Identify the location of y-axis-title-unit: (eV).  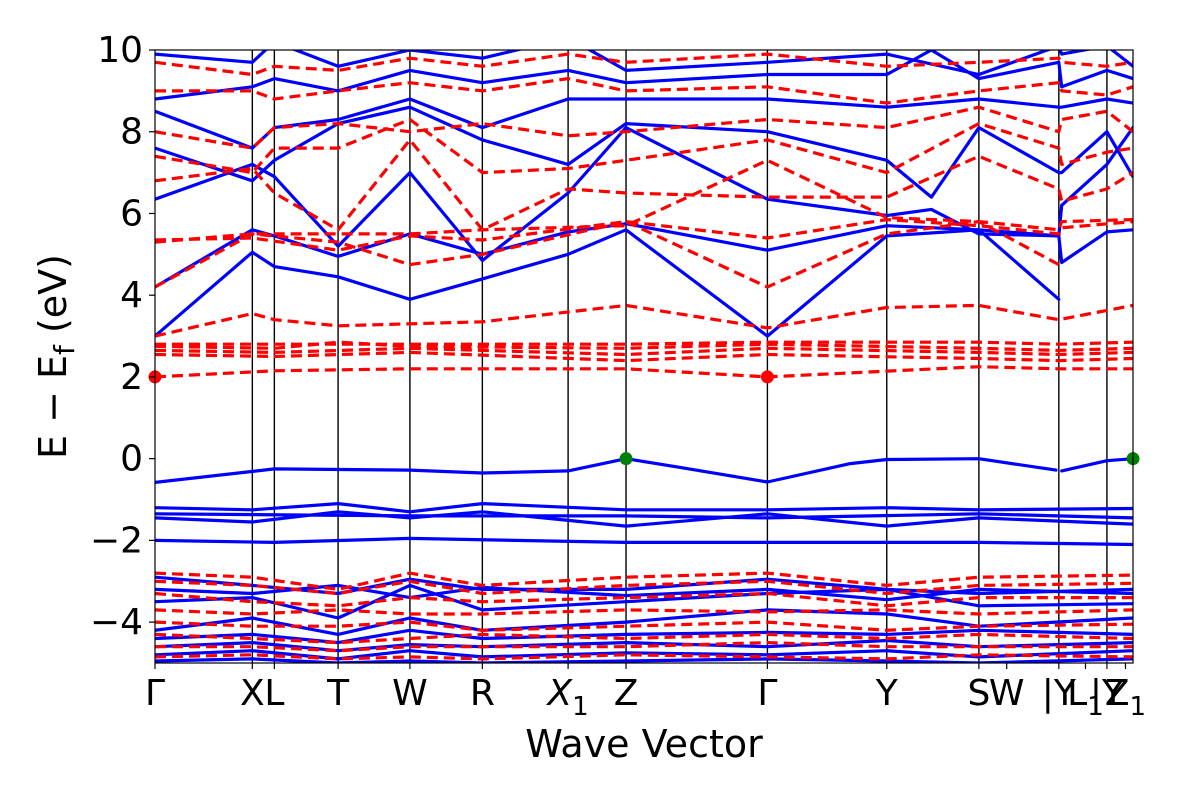
(53, 299).